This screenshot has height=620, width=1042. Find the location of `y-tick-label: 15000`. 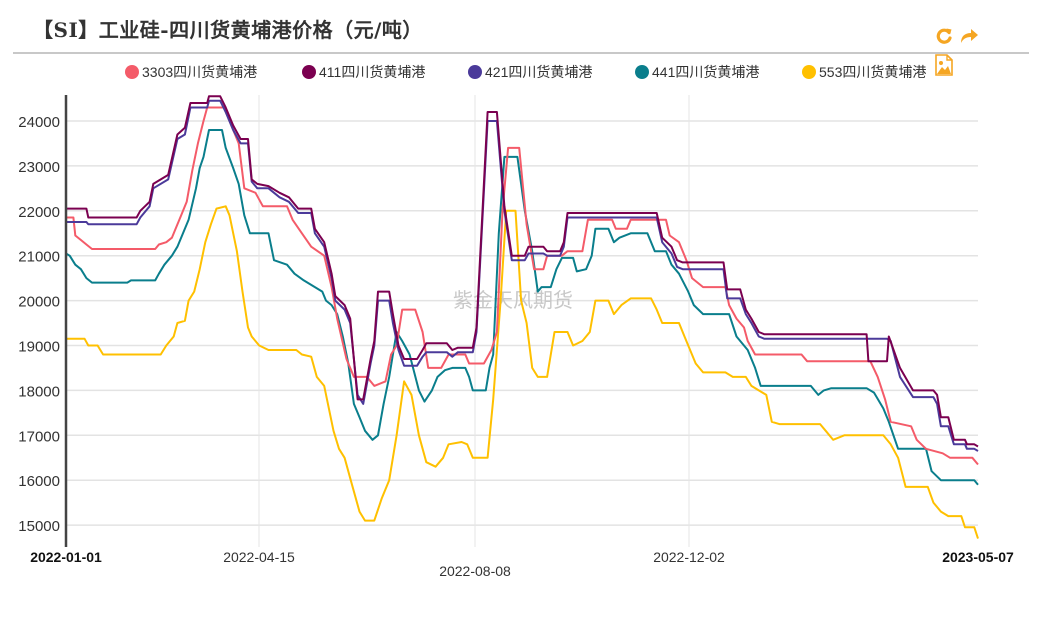

y-tick-label: 15000 is located at coordinates (39, 526).